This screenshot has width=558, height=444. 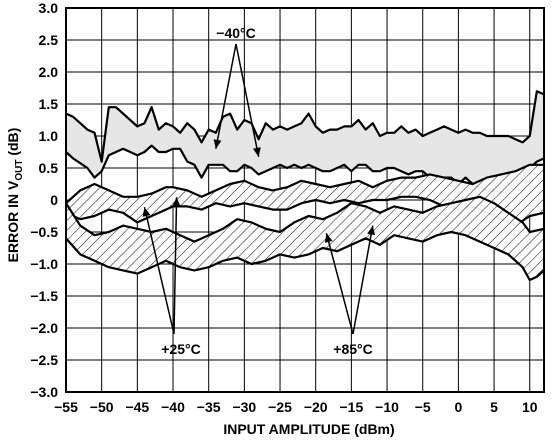 What do you see at coordinates (49, 8) in the screenshot?
I see `y-tick-label: 3.0` at bounding box center [49, 8].